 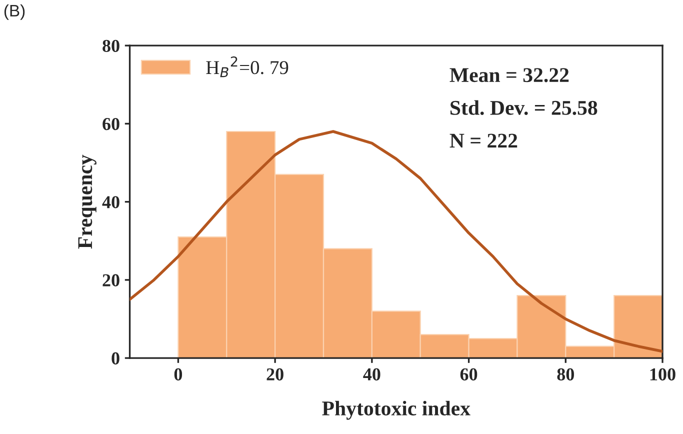 I want to click on text: (B), so click(x=14, y=12).